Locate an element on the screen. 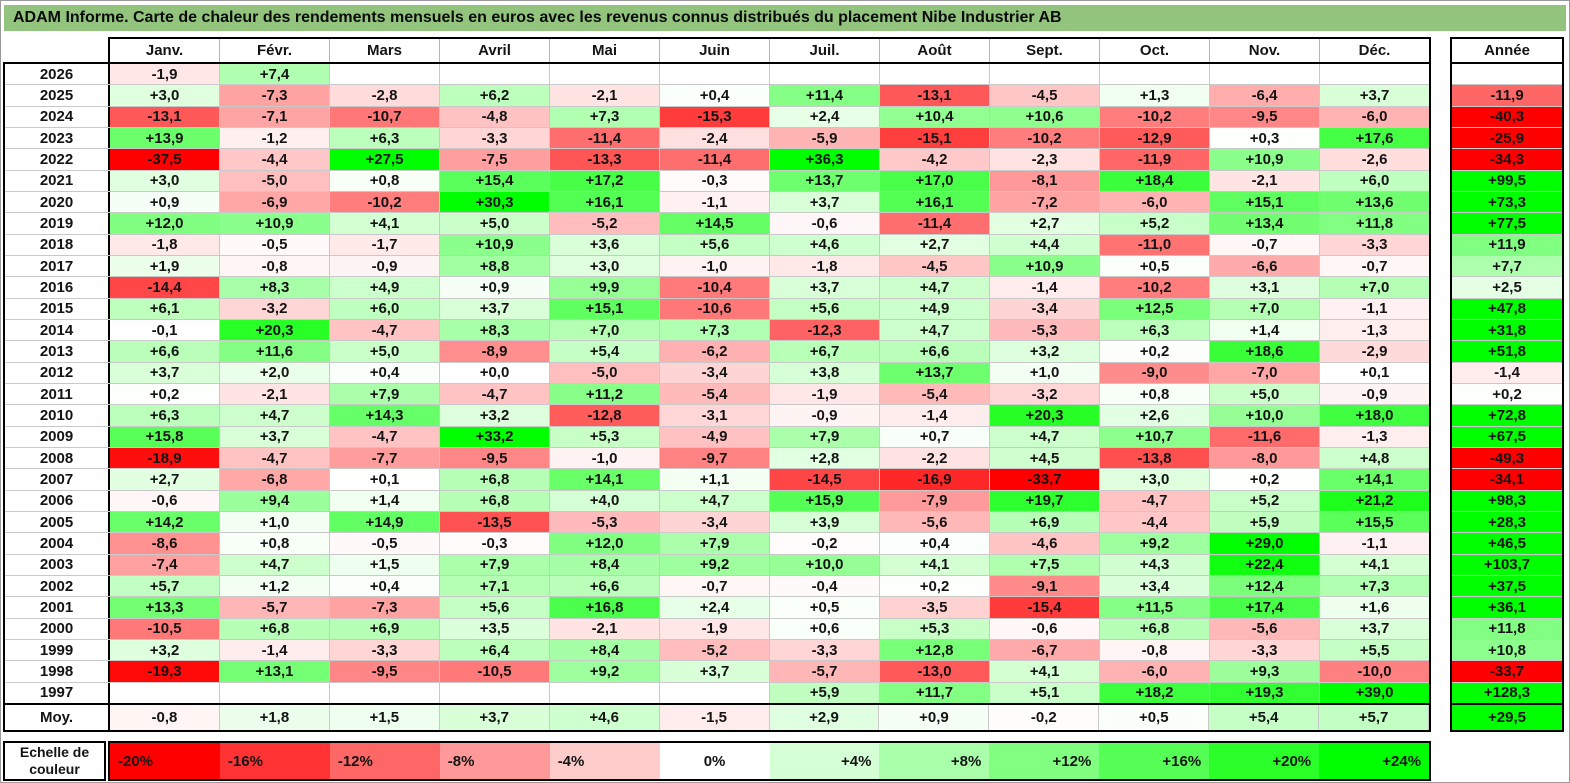 The width and height of the screenshot is (1570, 783). heatmap-cell: -5,6 is located at coordinates (935, 522).